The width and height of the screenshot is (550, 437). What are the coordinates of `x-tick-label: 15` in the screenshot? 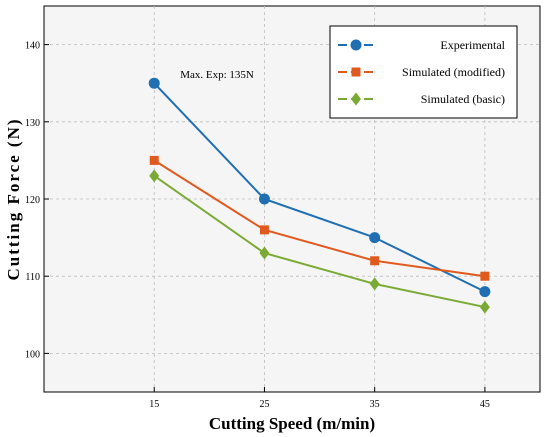 It's located at (154, 404).